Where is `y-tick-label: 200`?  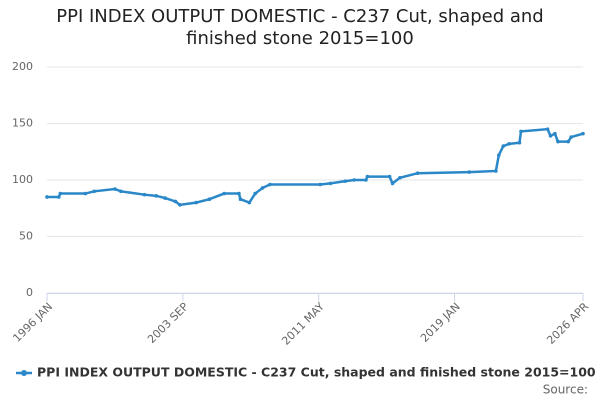 y-tick-label: 200 is located at coordinates (22, 66).